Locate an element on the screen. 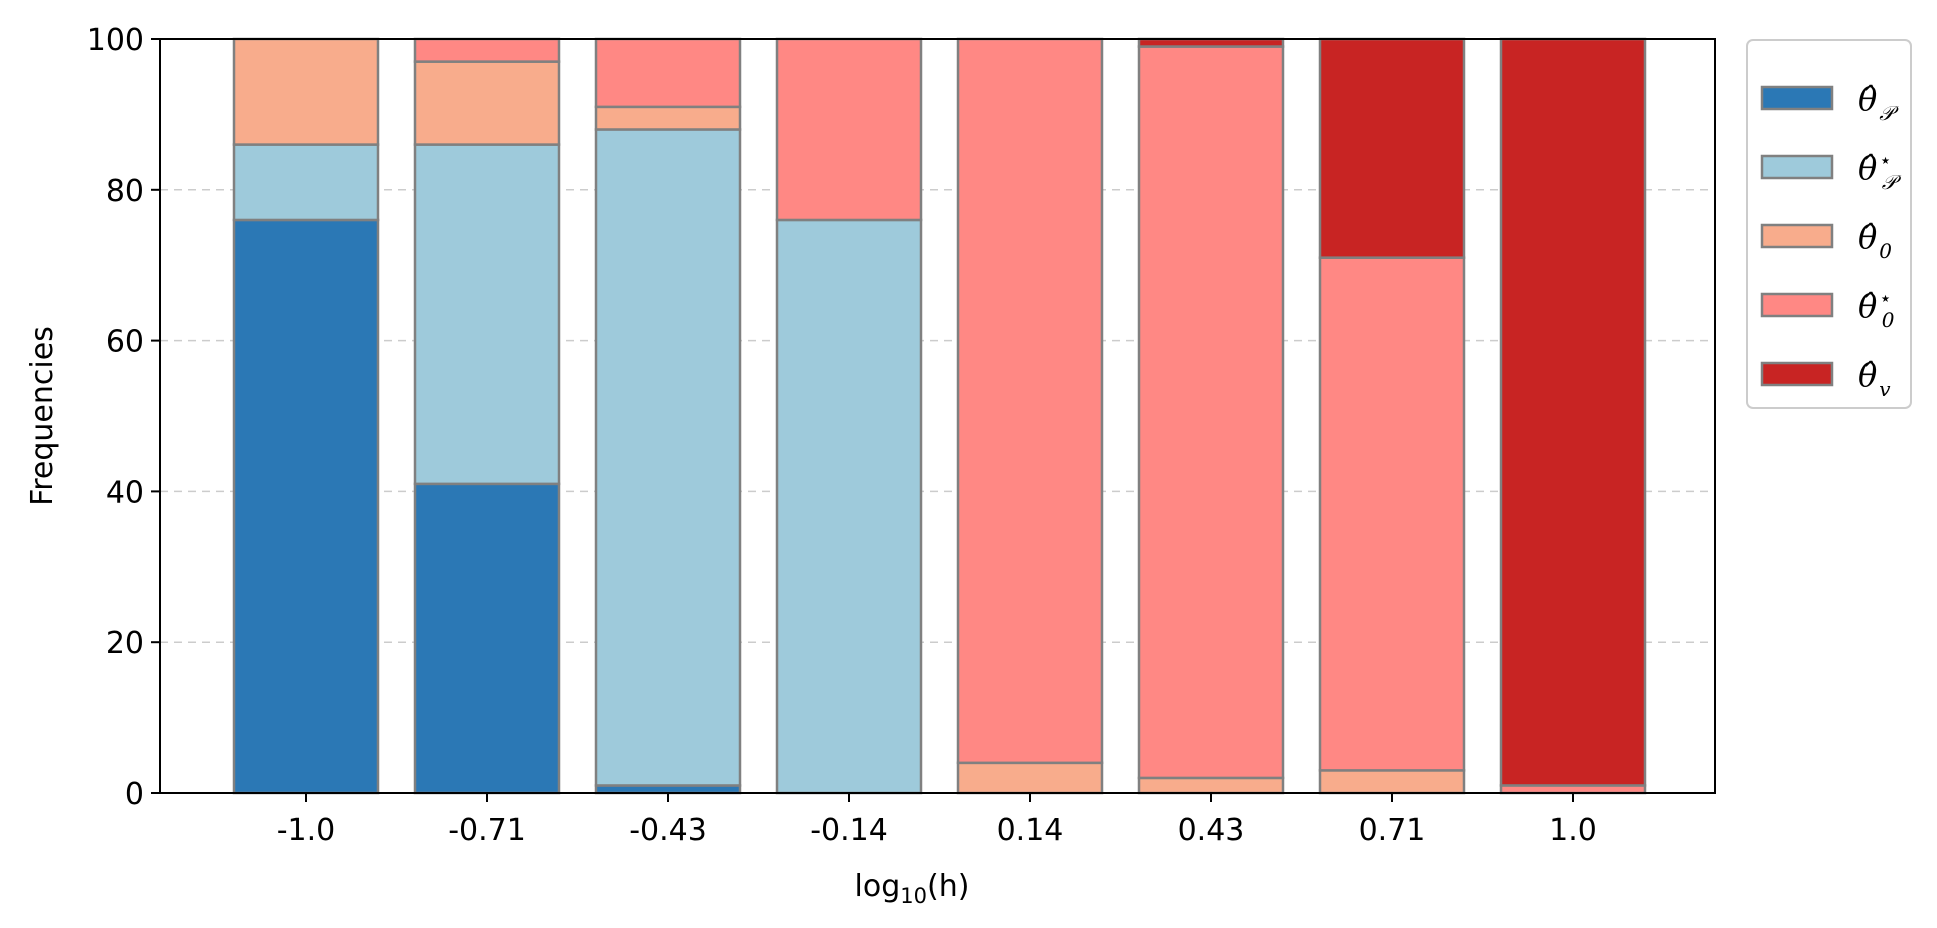 This screenshot has width=1937, height=928. x-tick-label: -0.71 is located at coordinates (487, 830).